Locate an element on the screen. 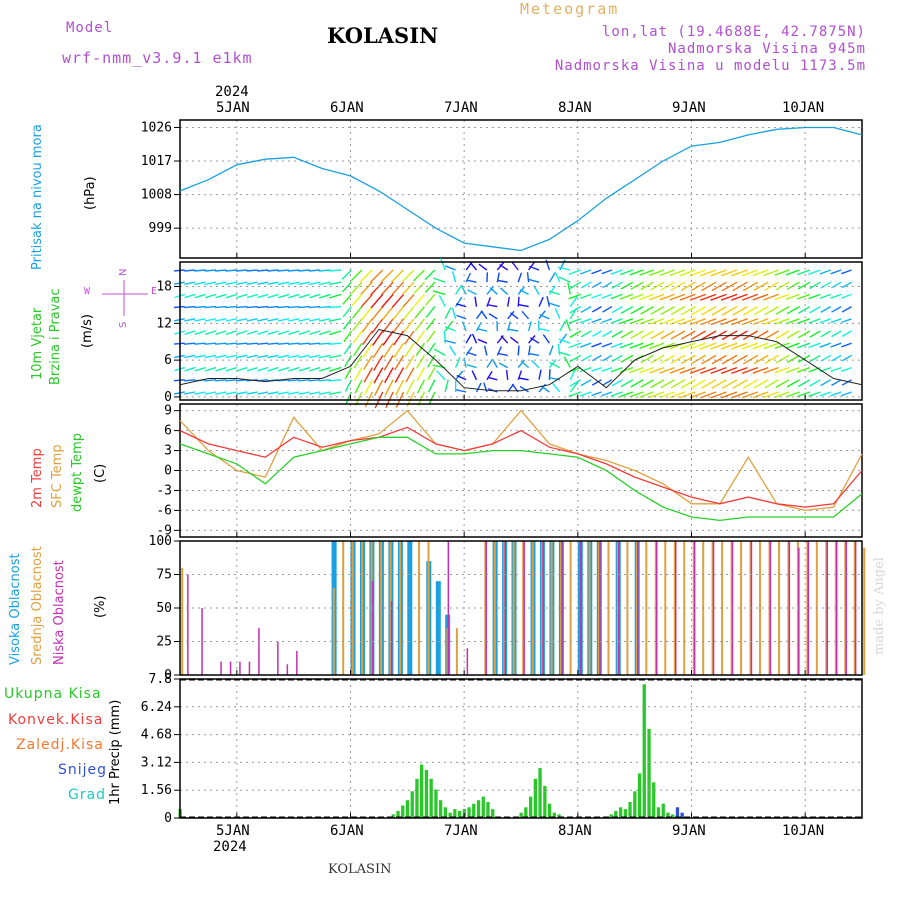  date-bottom-5jan: 5JAN is located at coordinates (233, 831).